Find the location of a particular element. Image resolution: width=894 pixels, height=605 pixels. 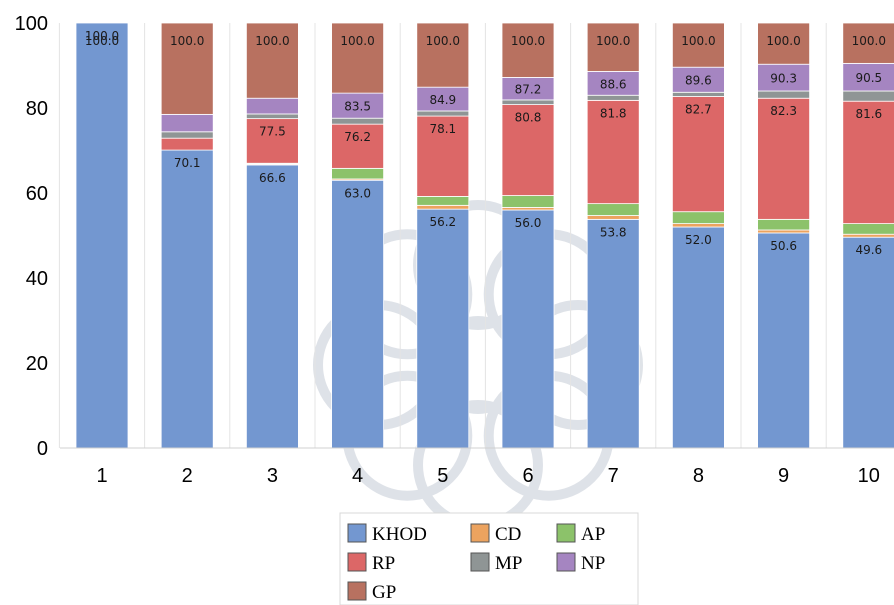

data-label-rp: 80.8 is located at coordinates (528, 118).